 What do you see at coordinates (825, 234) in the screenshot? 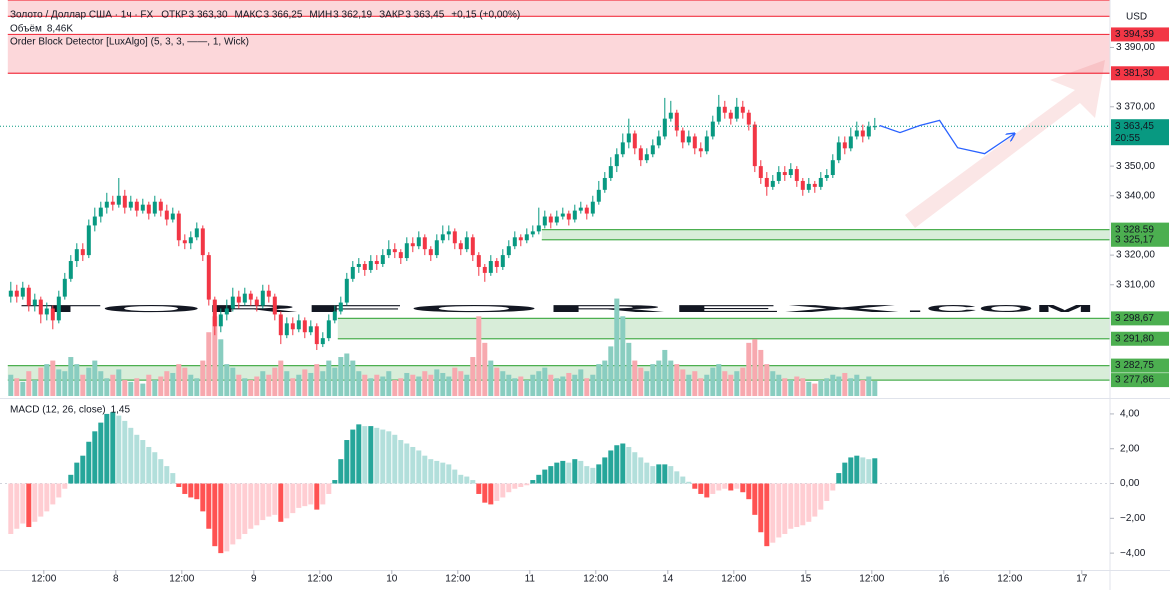
I see `order-block` at bounding box center [825, 234].